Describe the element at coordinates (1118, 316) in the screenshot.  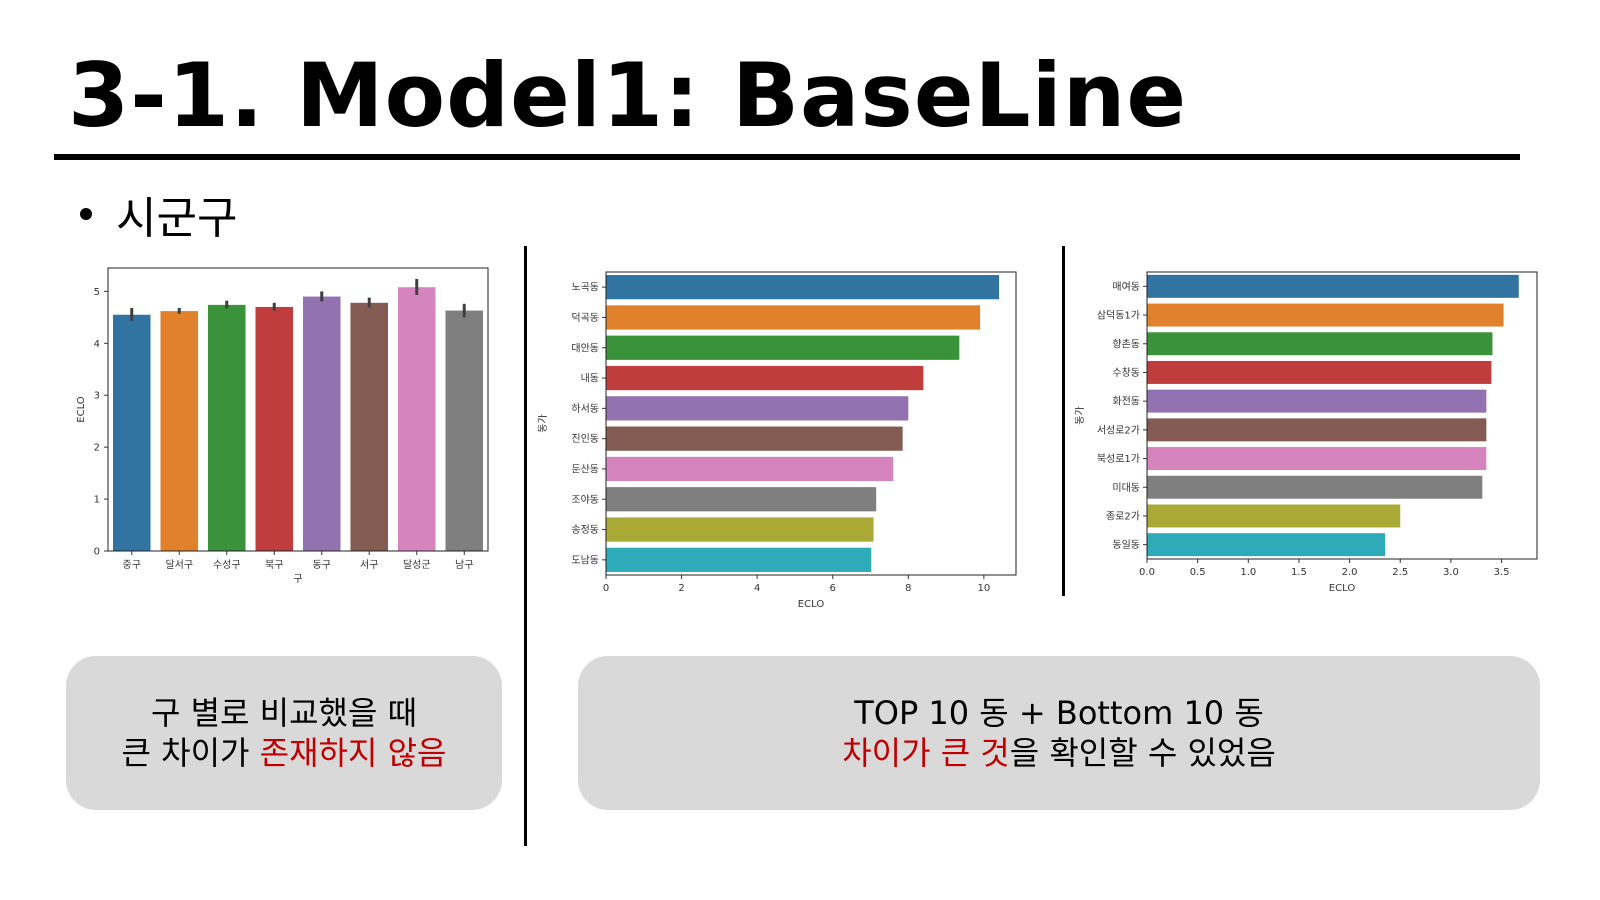
I see `y-tick-label-삼덕동1가: 삼덕동1가` at that location.